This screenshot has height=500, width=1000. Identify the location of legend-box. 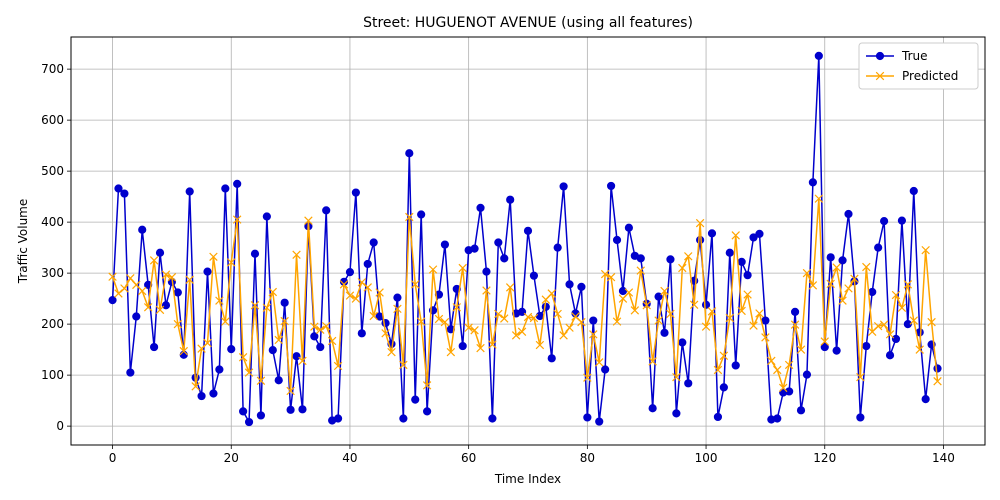
(918, 66).